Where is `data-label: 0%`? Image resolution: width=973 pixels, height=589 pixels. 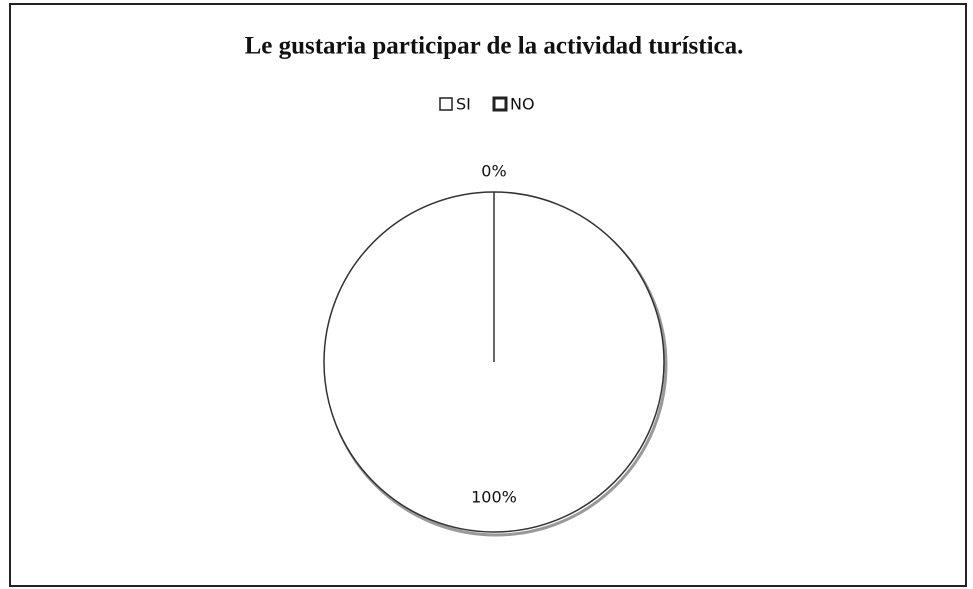
data-label: 0% is located at coordinates (493, 171).